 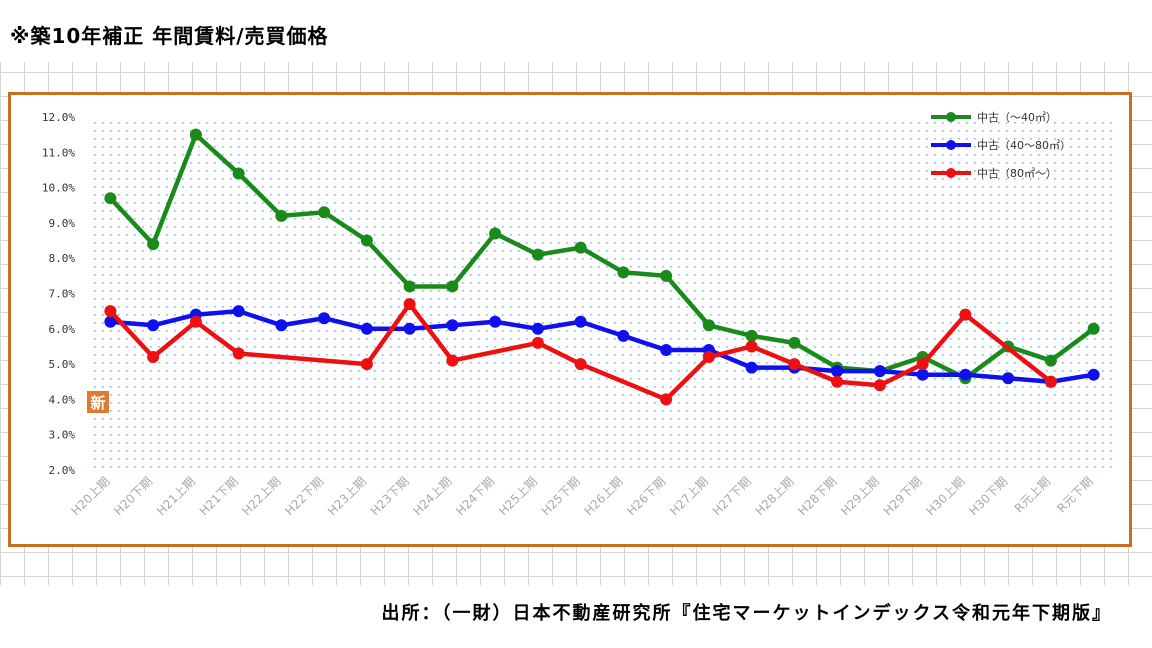 What do you see at coordinates (62, 435) in the screenshot?
I see `y-tick-label: 3.0%` at bounding box center [62, 435].